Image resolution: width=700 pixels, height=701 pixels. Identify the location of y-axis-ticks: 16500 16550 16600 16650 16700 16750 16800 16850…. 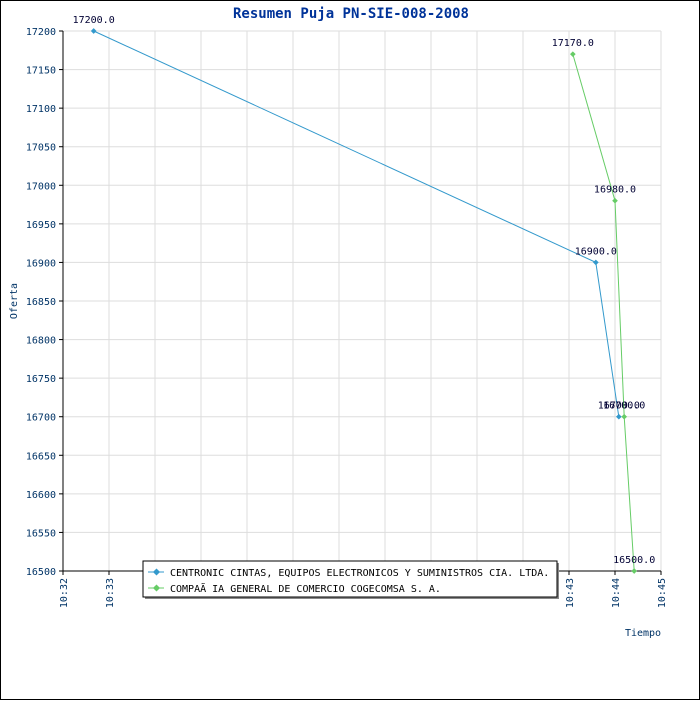
(44, 302).